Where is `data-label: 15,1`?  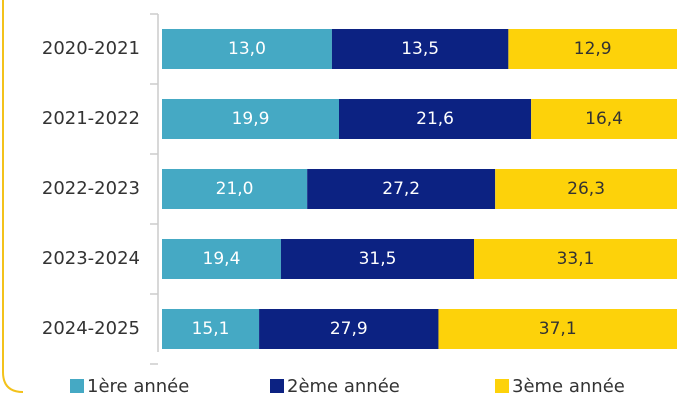
data-label: 15,1 is located at coordinates (211, 329).